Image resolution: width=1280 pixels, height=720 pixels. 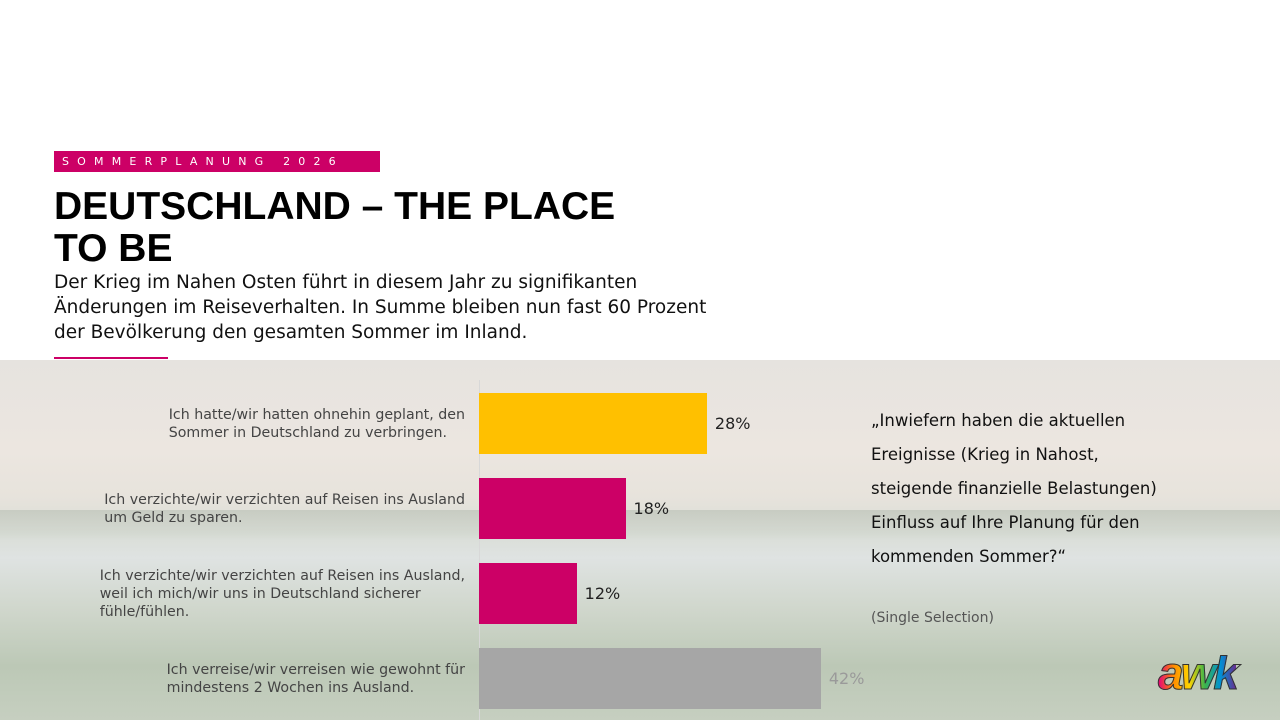 I want to click on accent-rule, so click(x=111, y=358).